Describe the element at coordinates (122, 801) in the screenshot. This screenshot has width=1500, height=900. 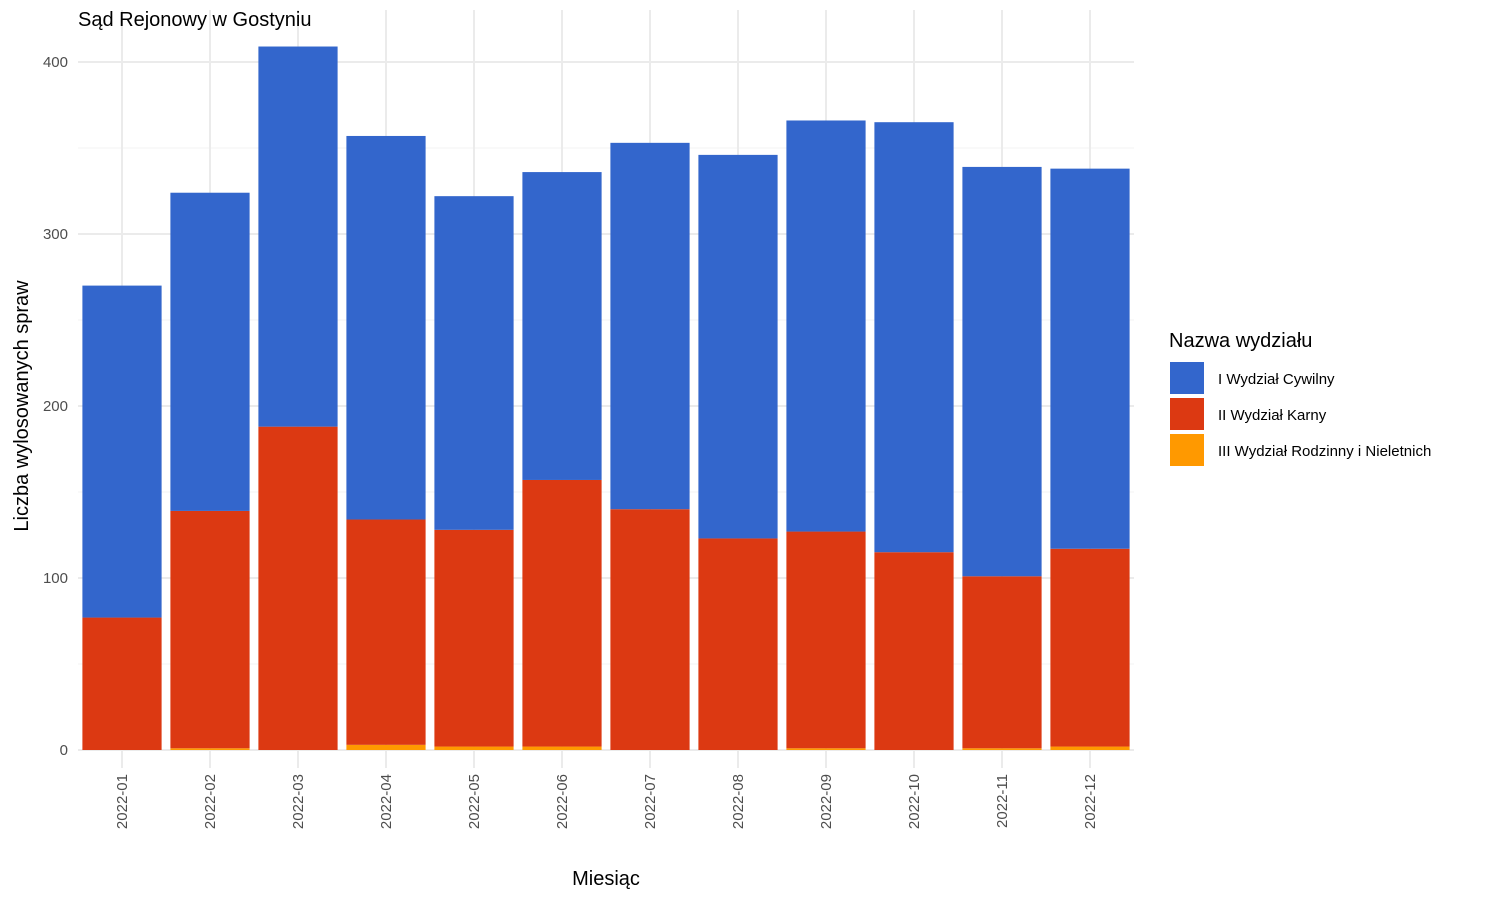
I see `x-tick-label: 2022-01` at that location.